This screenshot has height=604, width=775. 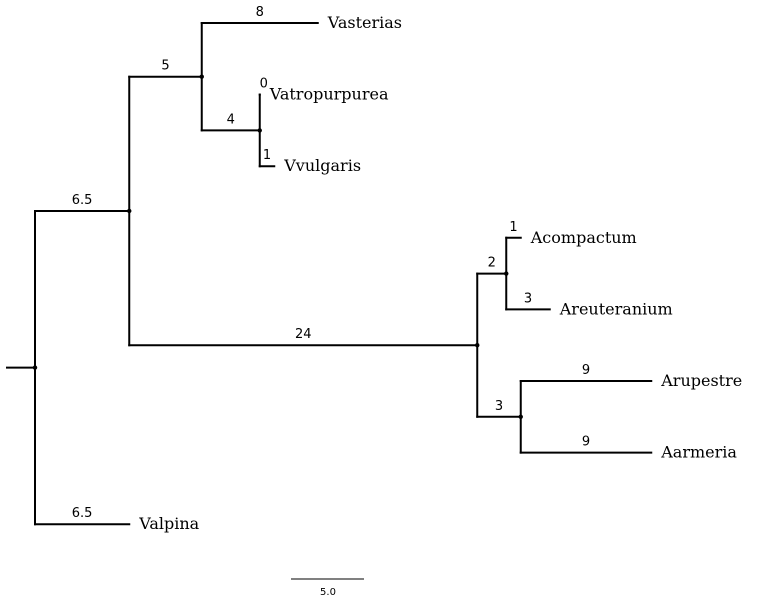 What do you see at coordinates (328, 592) in the screenshot?
I see `scale-bar-label: 5.0` at bounding box center [328, 592].